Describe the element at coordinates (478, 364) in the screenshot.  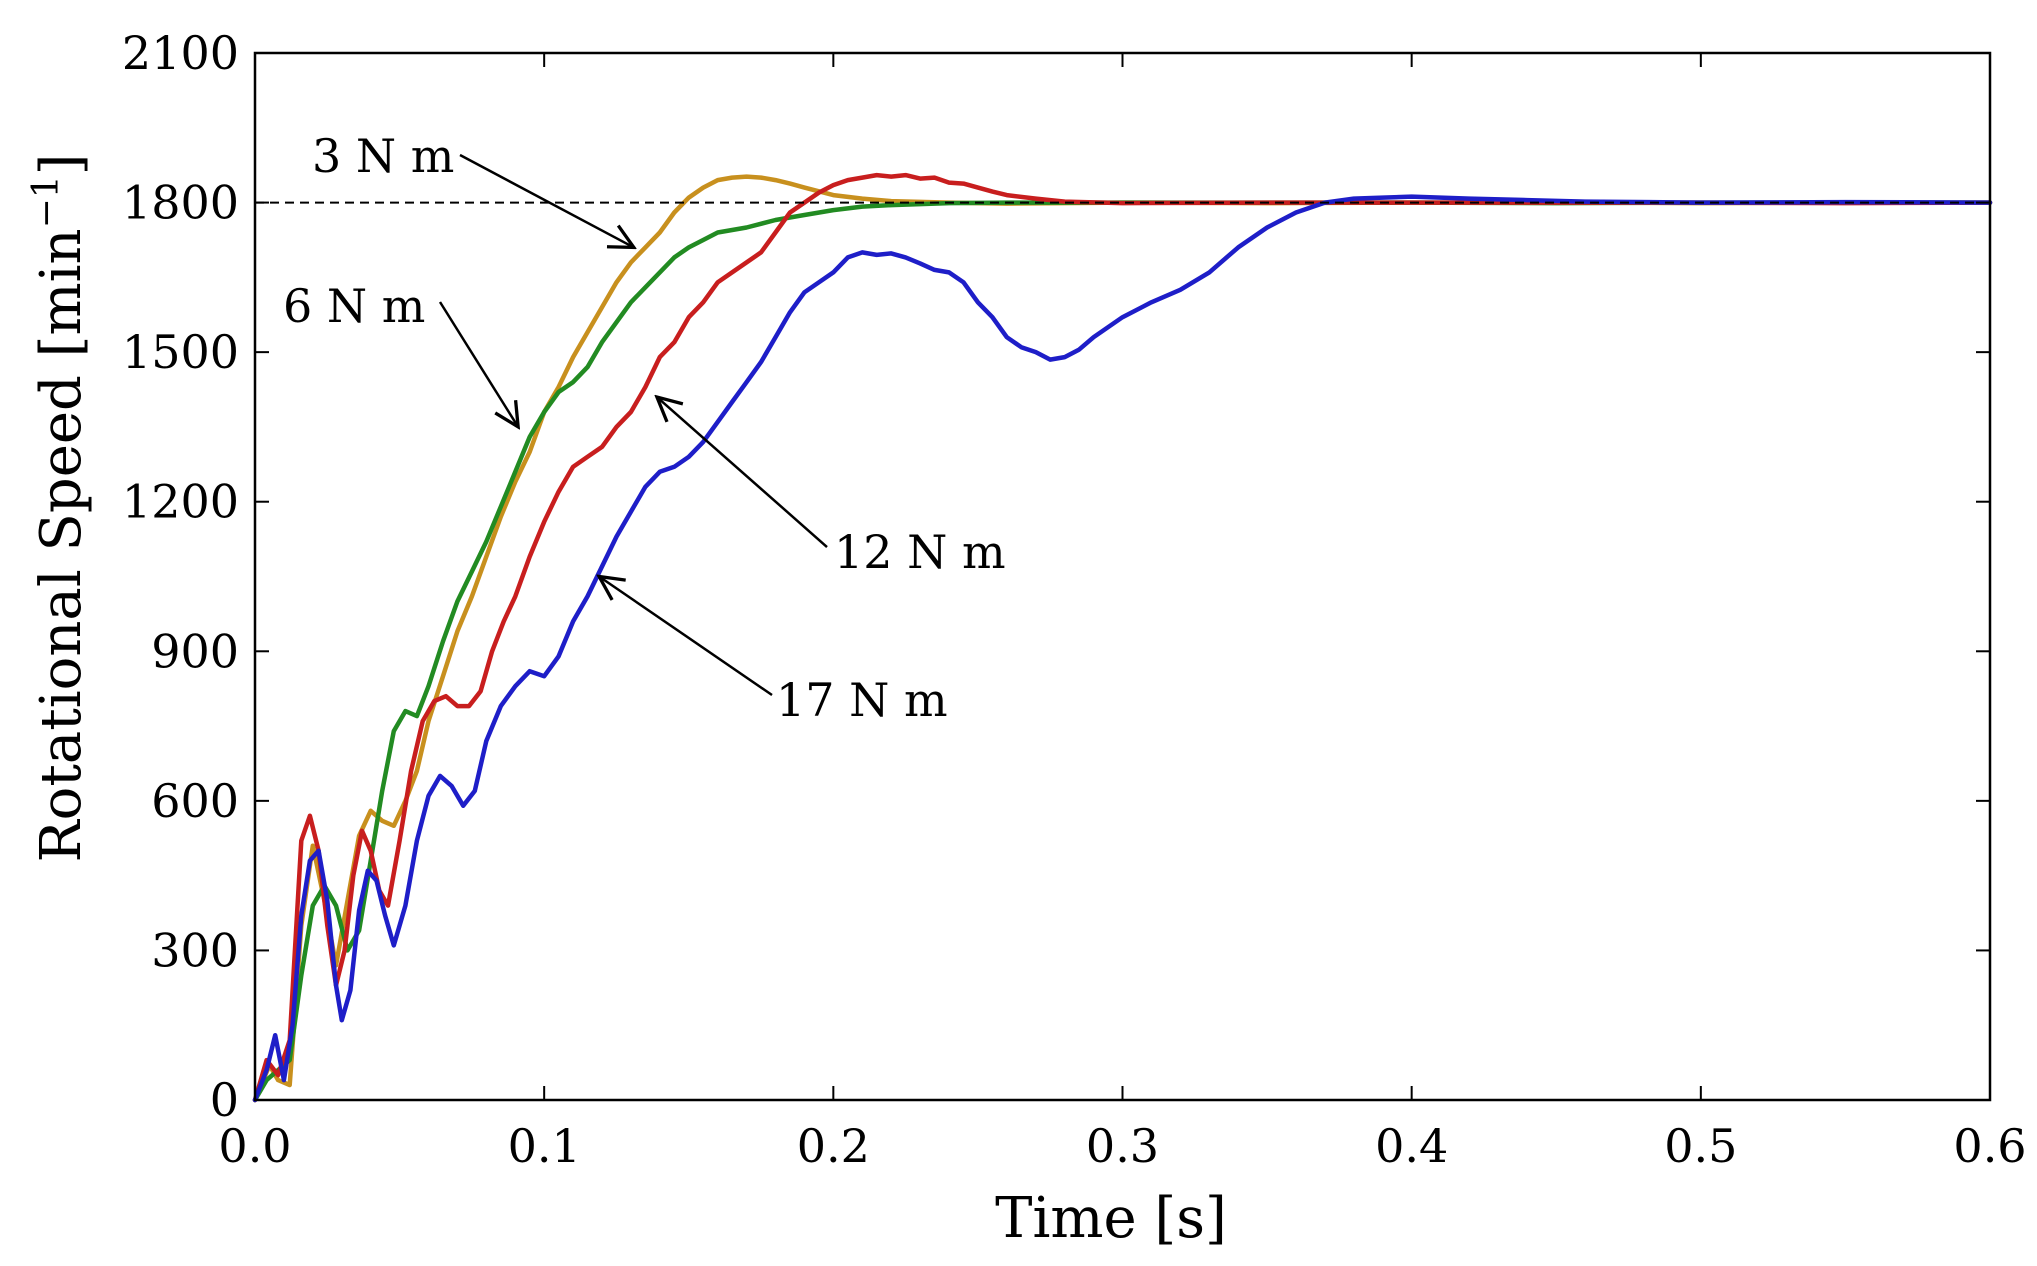
I see `annotation-arrow-6-n-m` at that location.